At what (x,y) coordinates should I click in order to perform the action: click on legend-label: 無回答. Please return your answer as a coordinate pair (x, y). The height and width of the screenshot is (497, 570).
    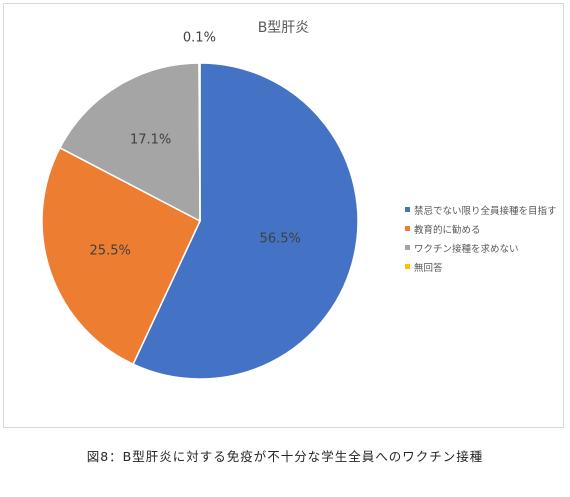
    Looking at the image, I should click on (428, 268).